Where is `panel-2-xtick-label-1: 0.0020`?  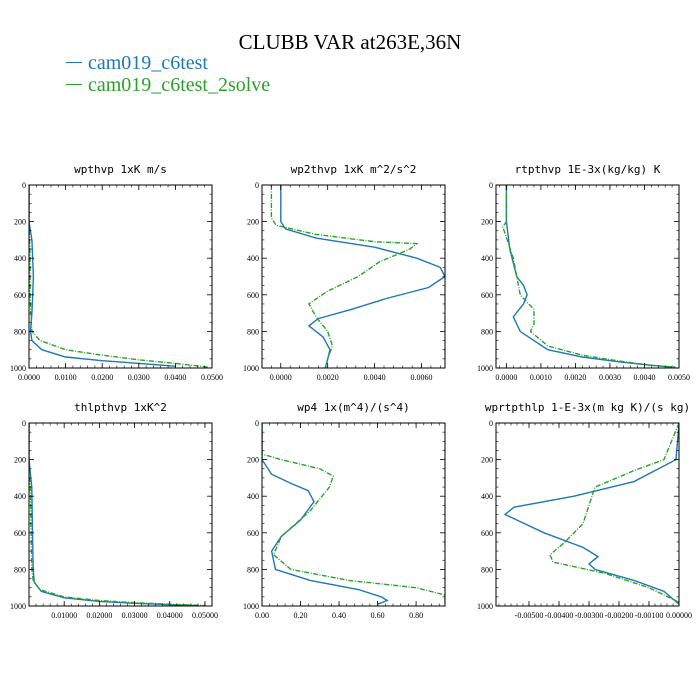 panel-2-xtick-label-1: 0.0020 is located at coordinates (328, 377).